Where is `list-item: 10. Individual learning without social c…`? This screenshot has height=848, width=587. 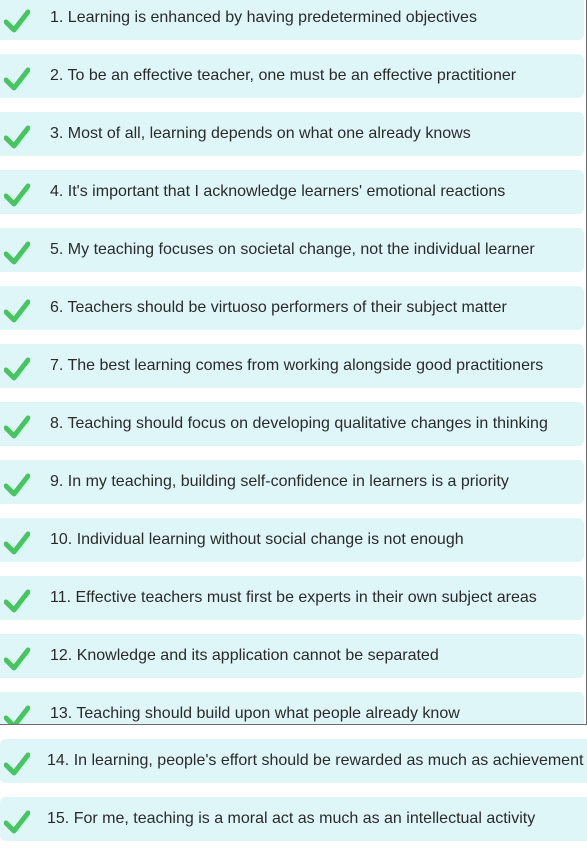 list-item: 10. Individual learning without social c… is located at coordinates (292, 540).